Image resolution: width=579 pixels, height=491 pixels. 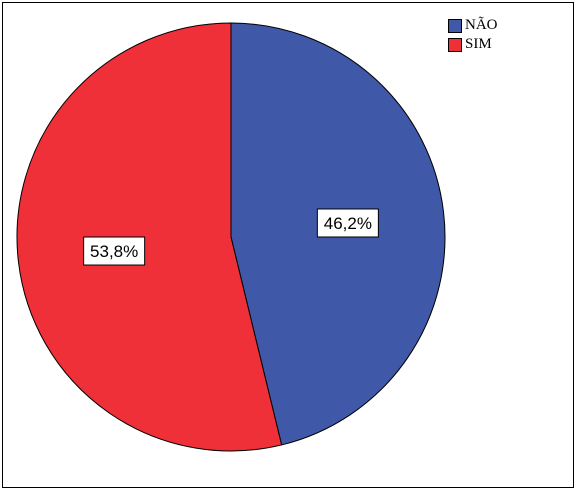 What do you see at coordinates (455, 44) in the screenshot?
I see `legend-swatch-sim` at bounding box center [455, 44].